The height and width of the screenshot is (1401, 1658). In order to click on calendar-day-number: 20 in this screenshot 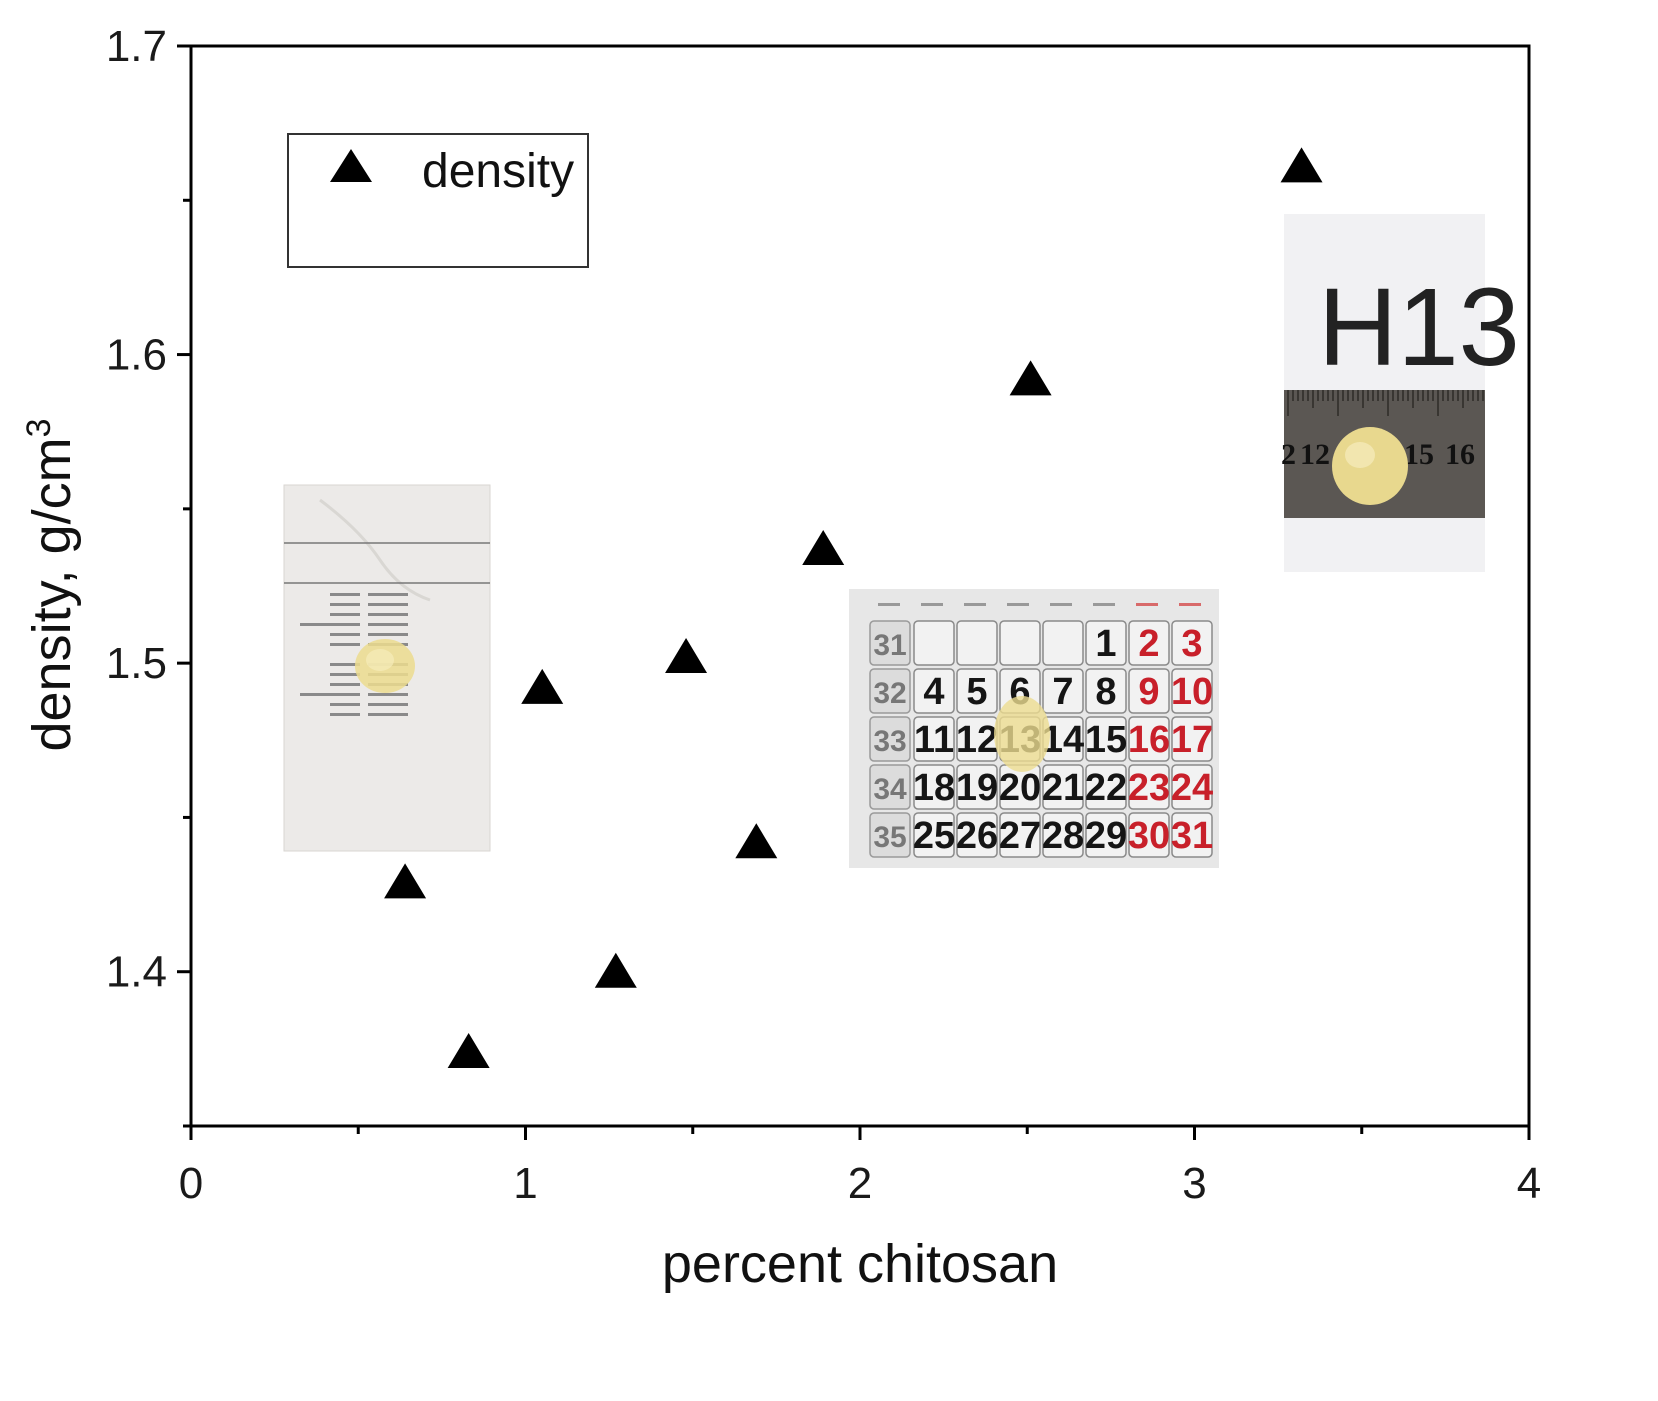, I will do `click(1020, 788)`.